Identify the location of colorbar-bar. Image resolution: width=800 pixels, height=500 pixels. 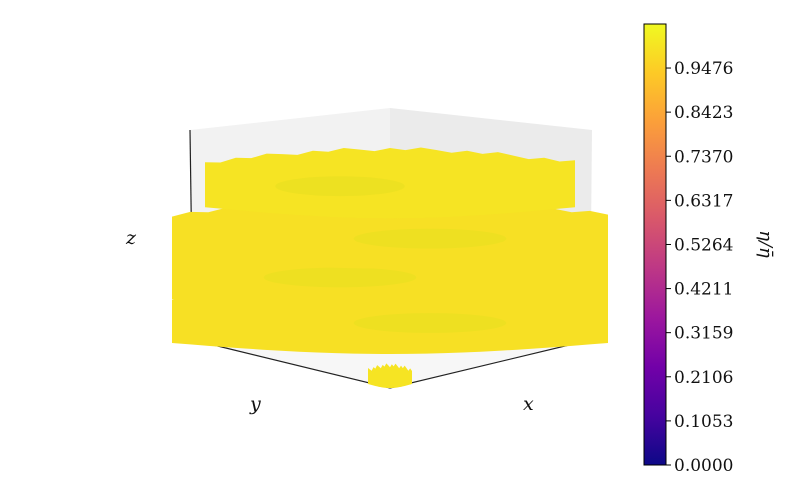
(655, 244).